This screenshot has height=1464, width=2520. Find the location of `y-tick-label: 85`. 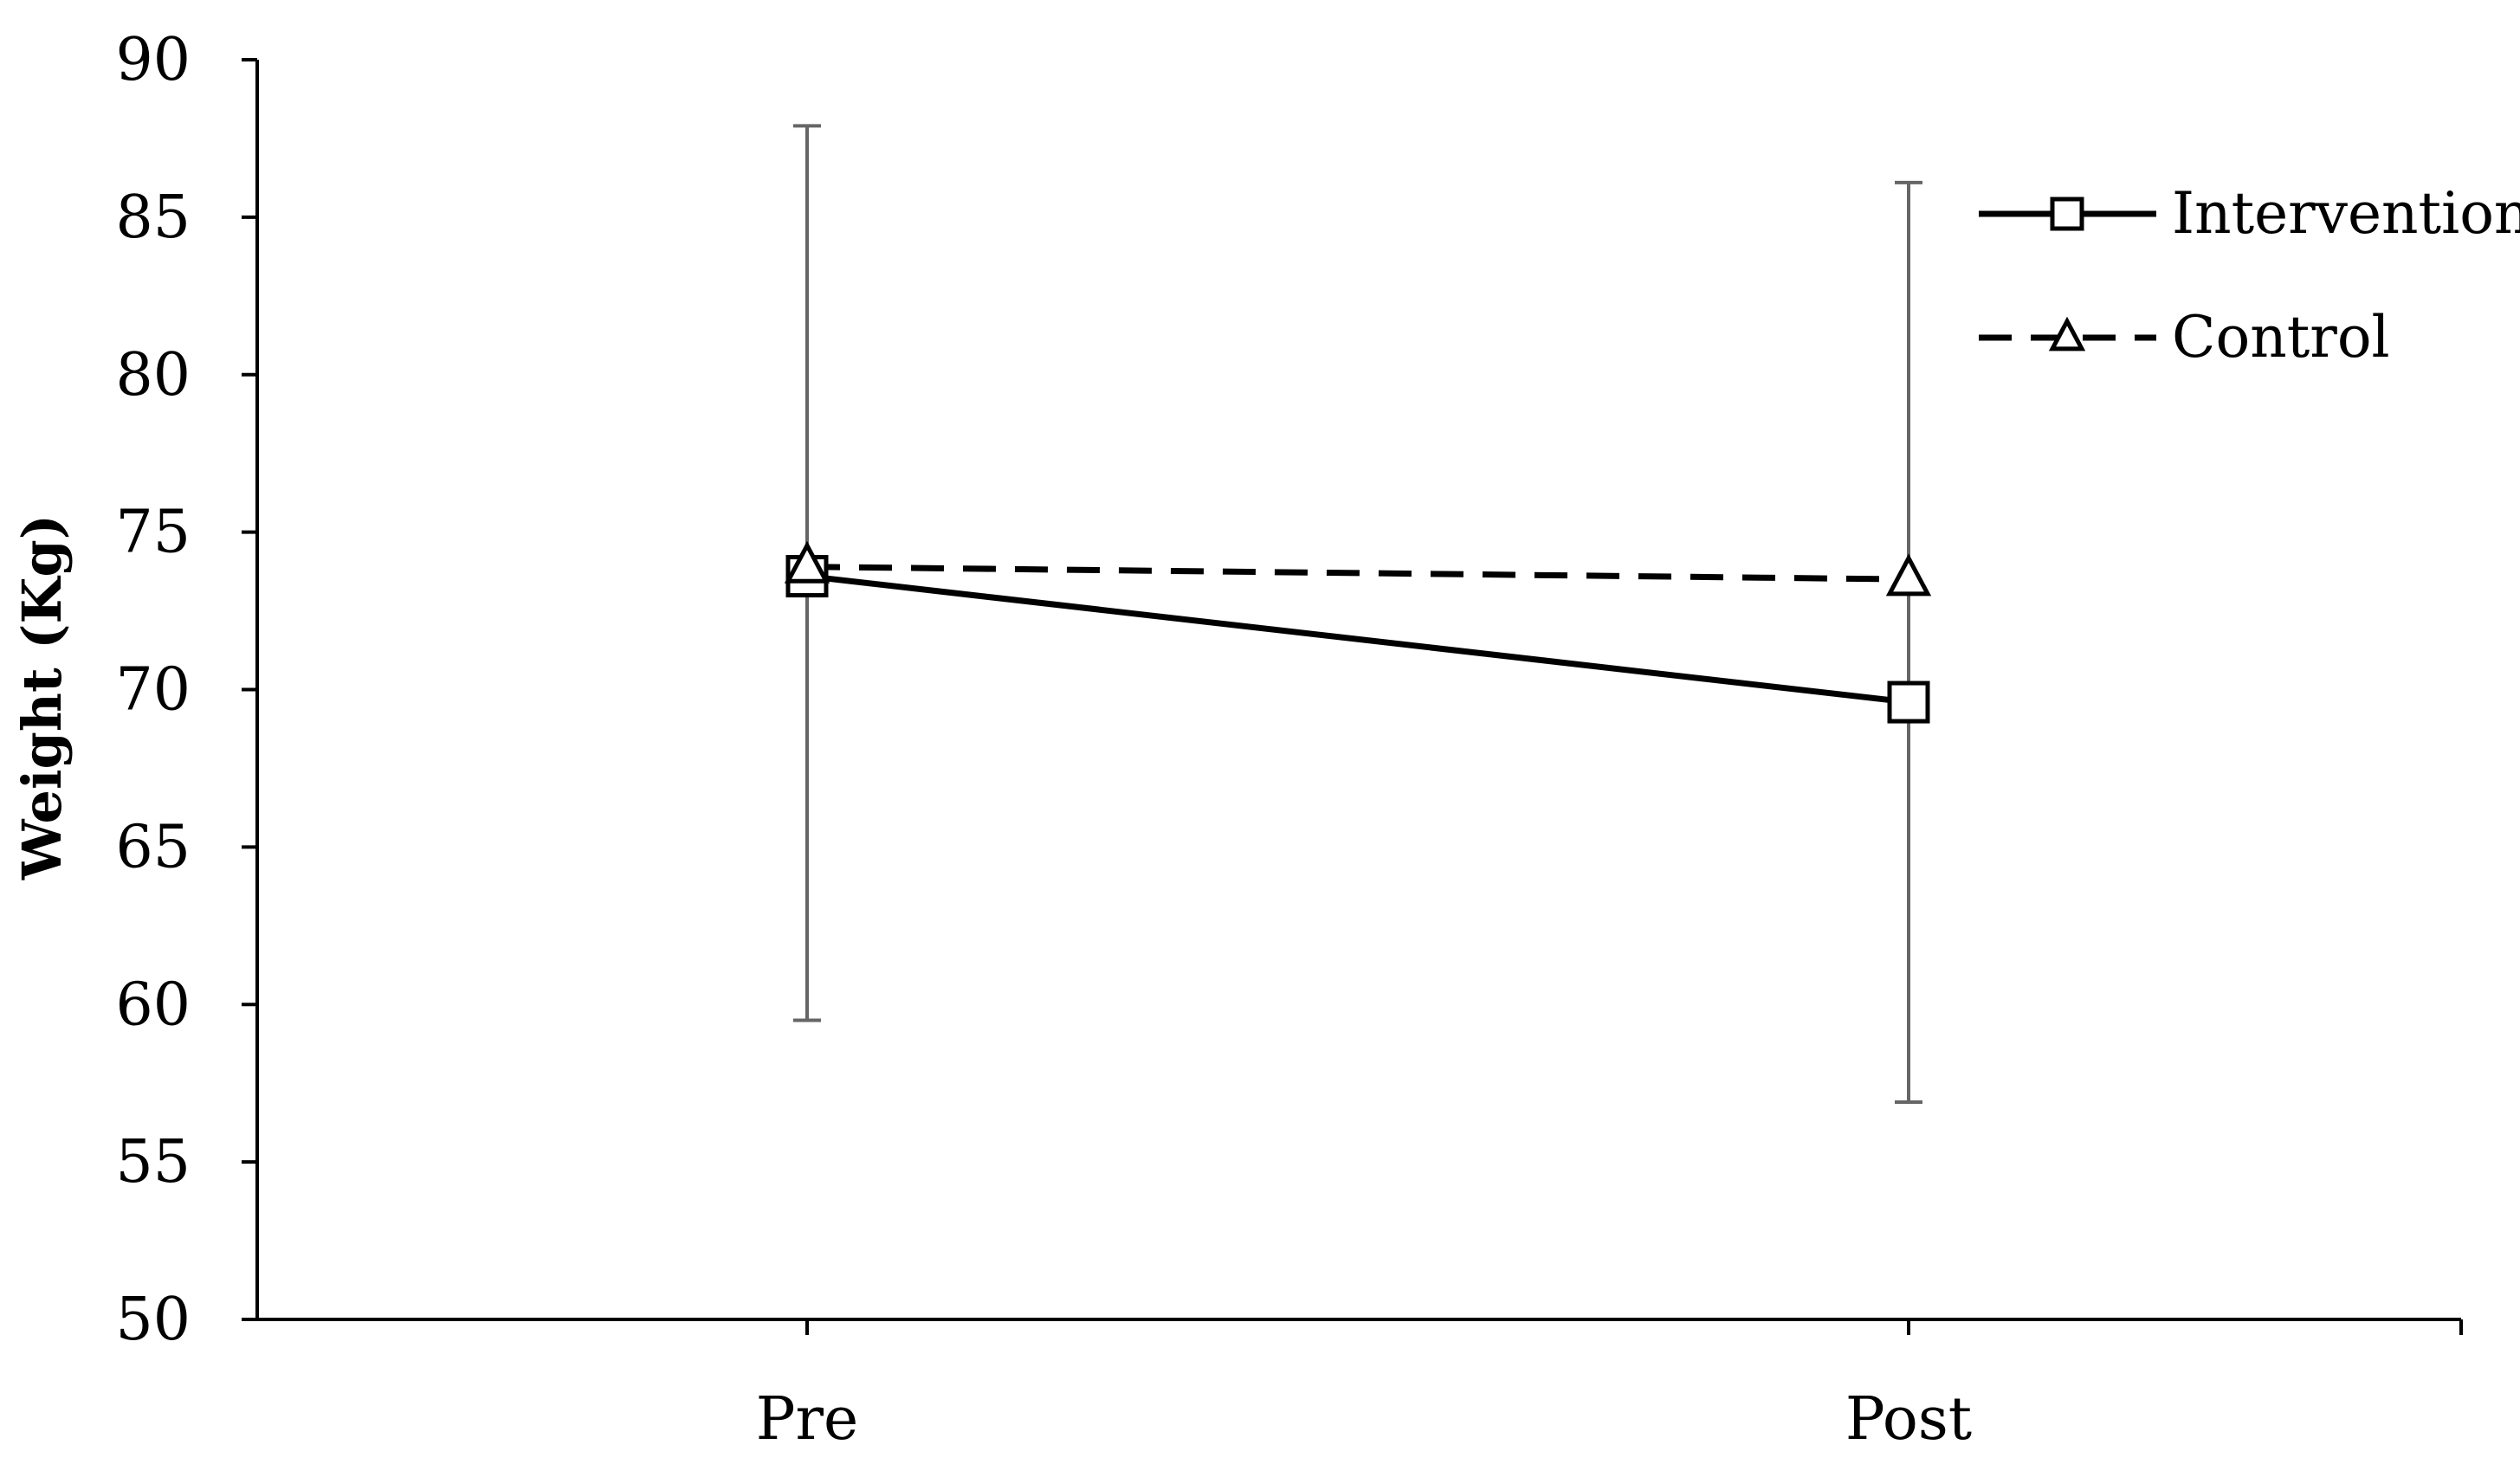

y-tick-label: 85 is located at coordinates (153, 218).